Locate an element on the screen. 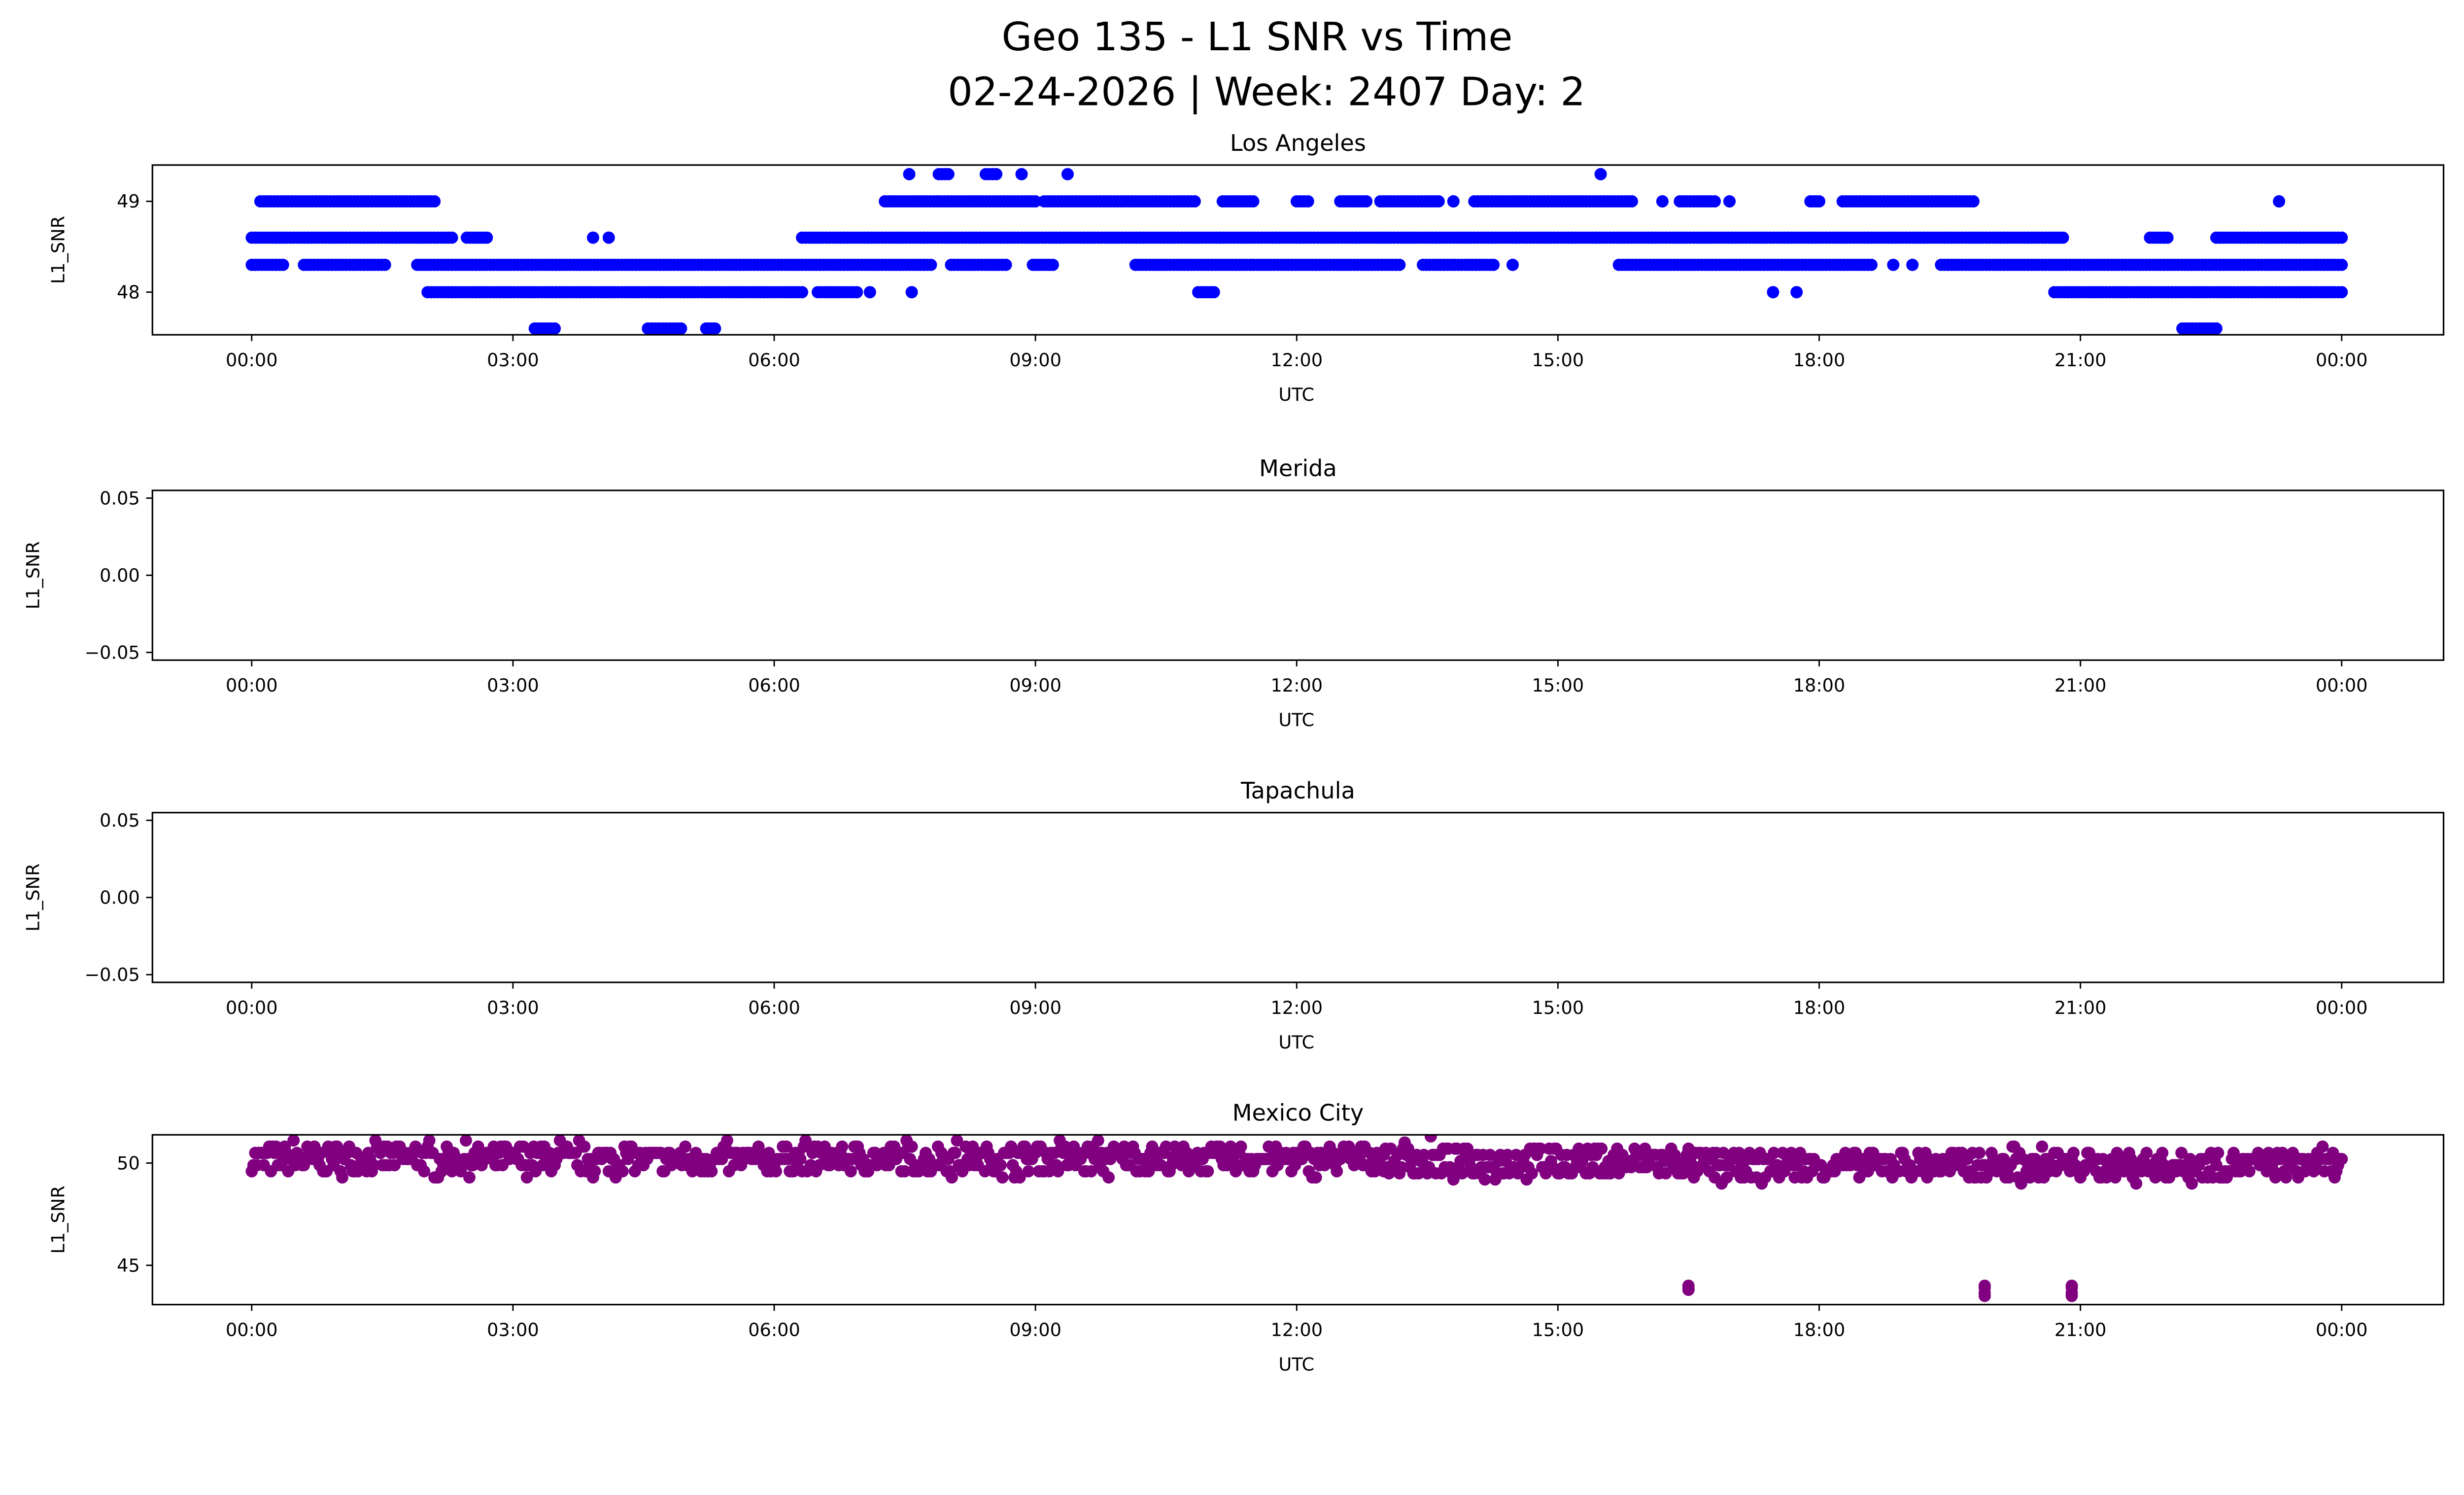  x-tick-label: 21:00 is located at coordinates (2080, 360).